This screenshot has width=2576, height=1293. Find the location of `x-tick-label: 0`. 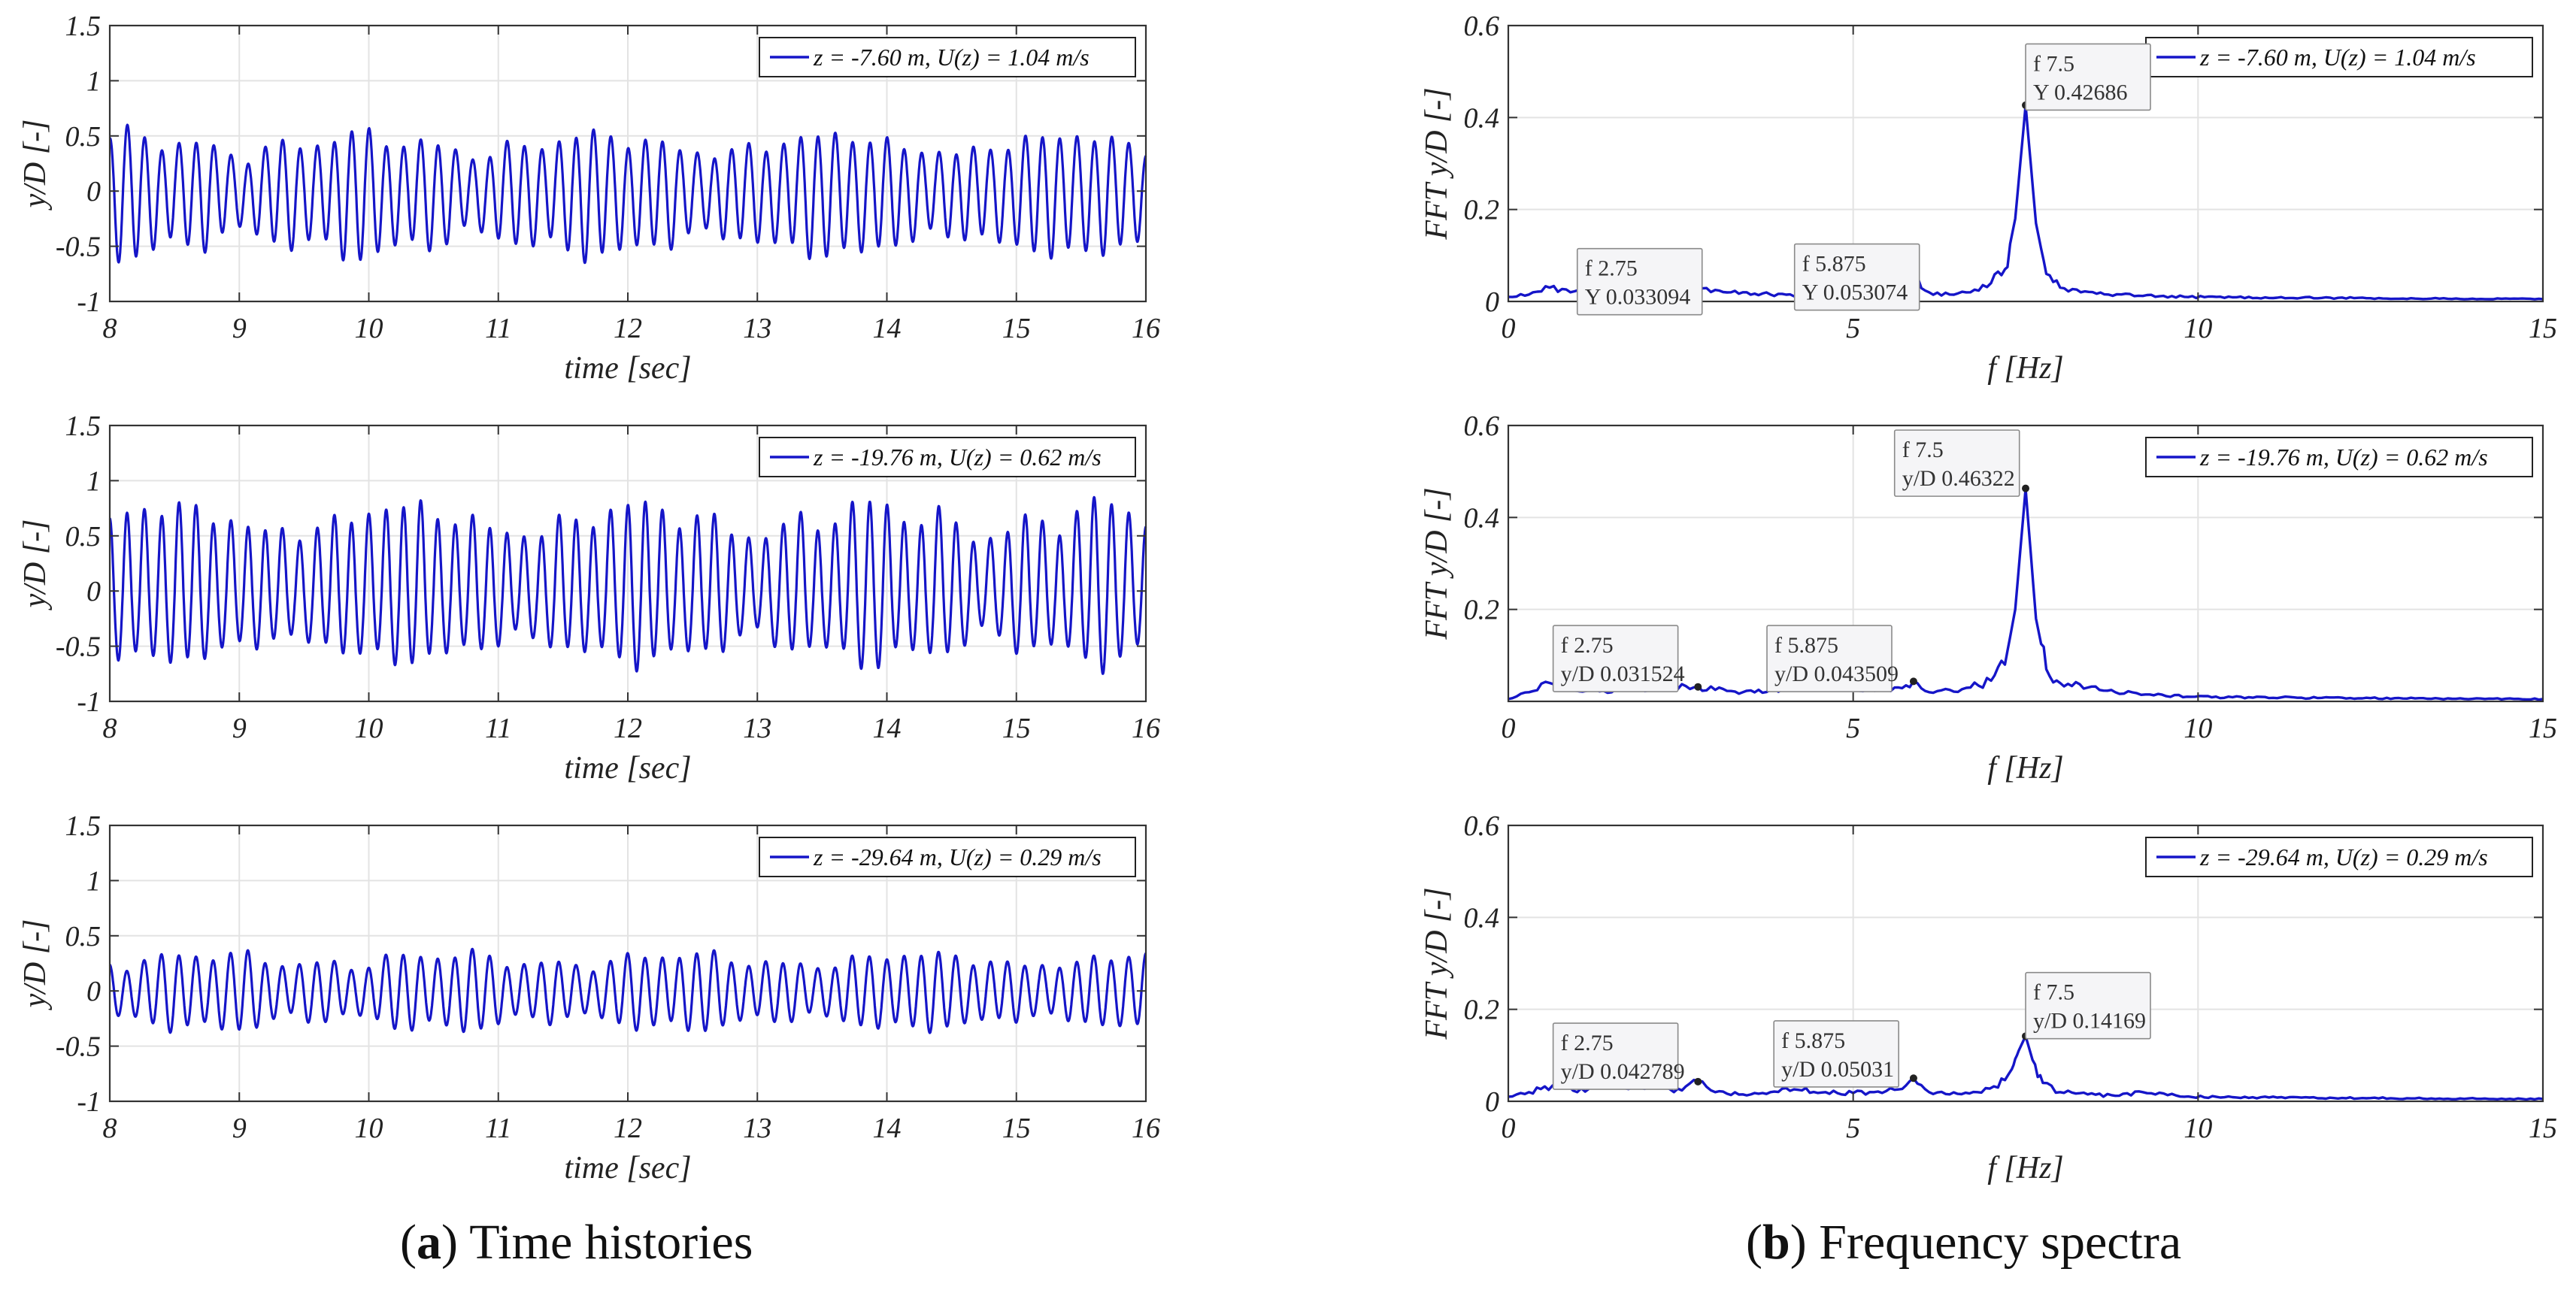

x-tick-label: 0 is located at coordinates (1509, 328).